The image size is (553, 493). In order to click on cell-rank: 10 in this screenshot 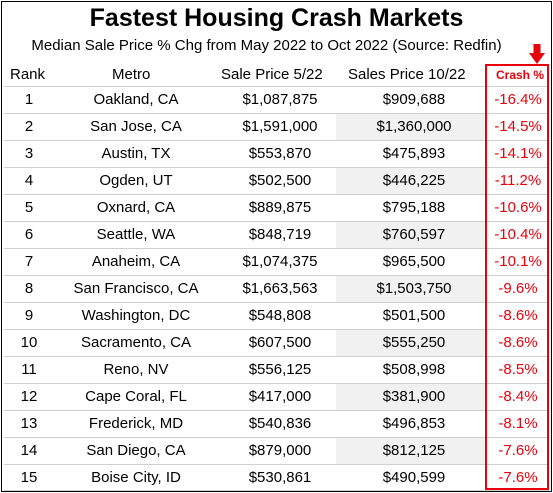, I will do `click(29, 342)`.